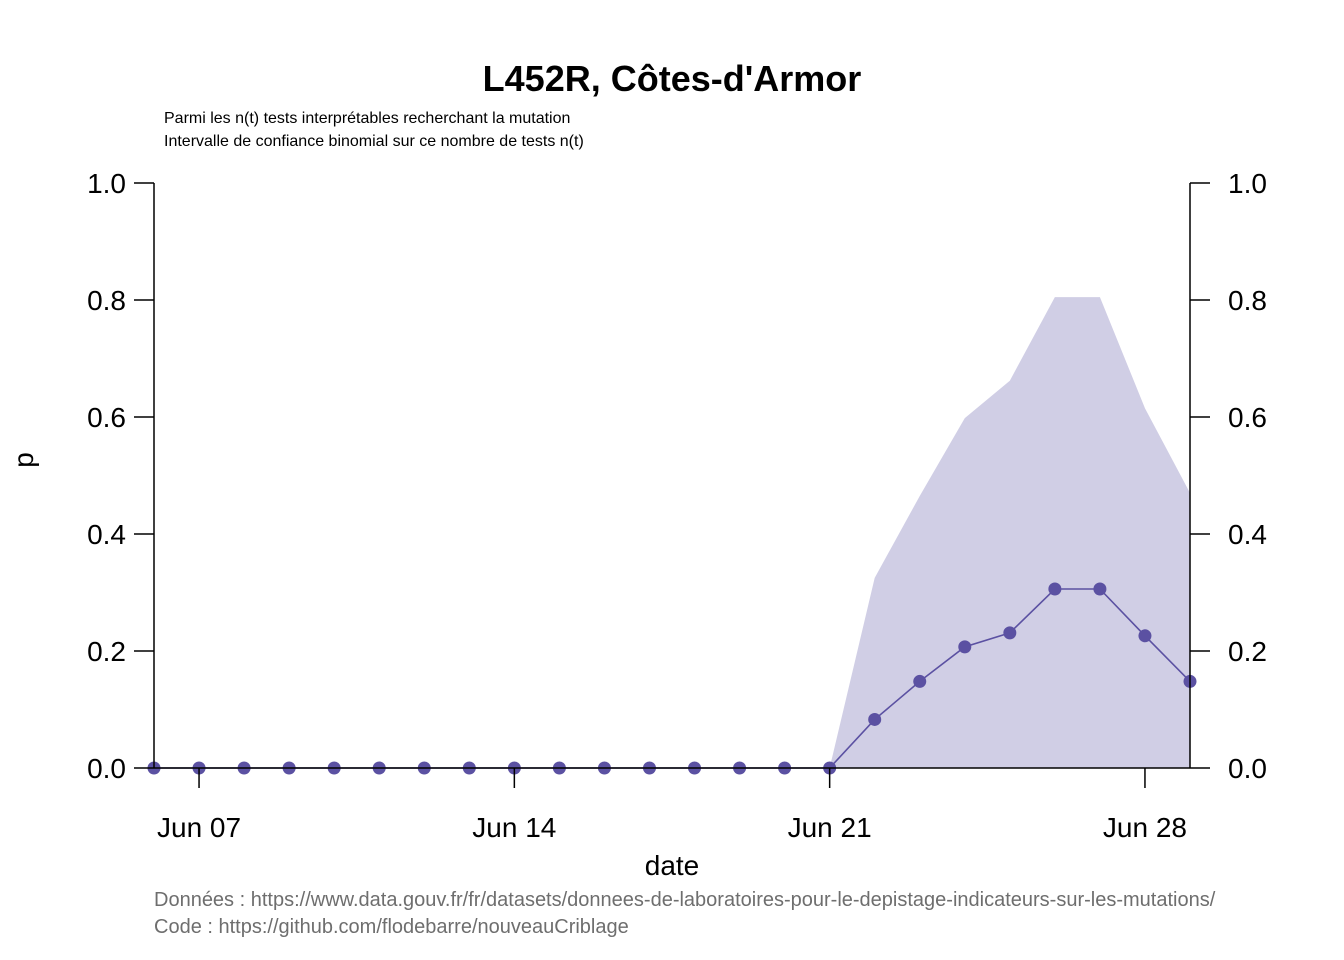 Image resolution: width=1344 pixels, height=960 pixels. I want to click on y-tick-label-right: 0.0, so click(1247, 768).